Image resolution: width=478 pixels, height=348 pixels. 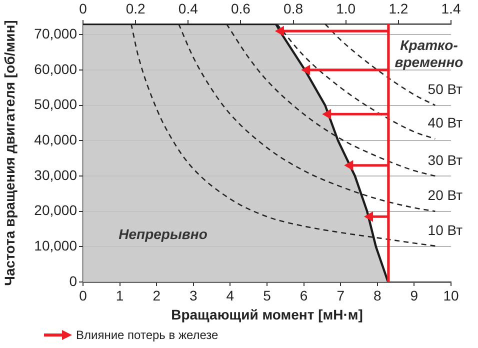 I want to click on annotation: Непрерывно, so click(x=163, y=234).